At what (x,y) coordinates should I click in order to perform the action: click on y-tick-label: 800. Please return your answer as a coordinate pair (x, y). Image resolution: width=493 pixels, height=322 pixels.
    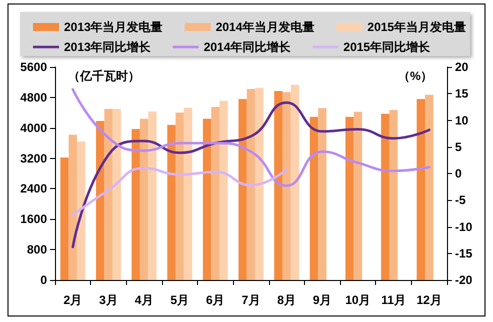
    Looking at the image, I should click on (37, 249).